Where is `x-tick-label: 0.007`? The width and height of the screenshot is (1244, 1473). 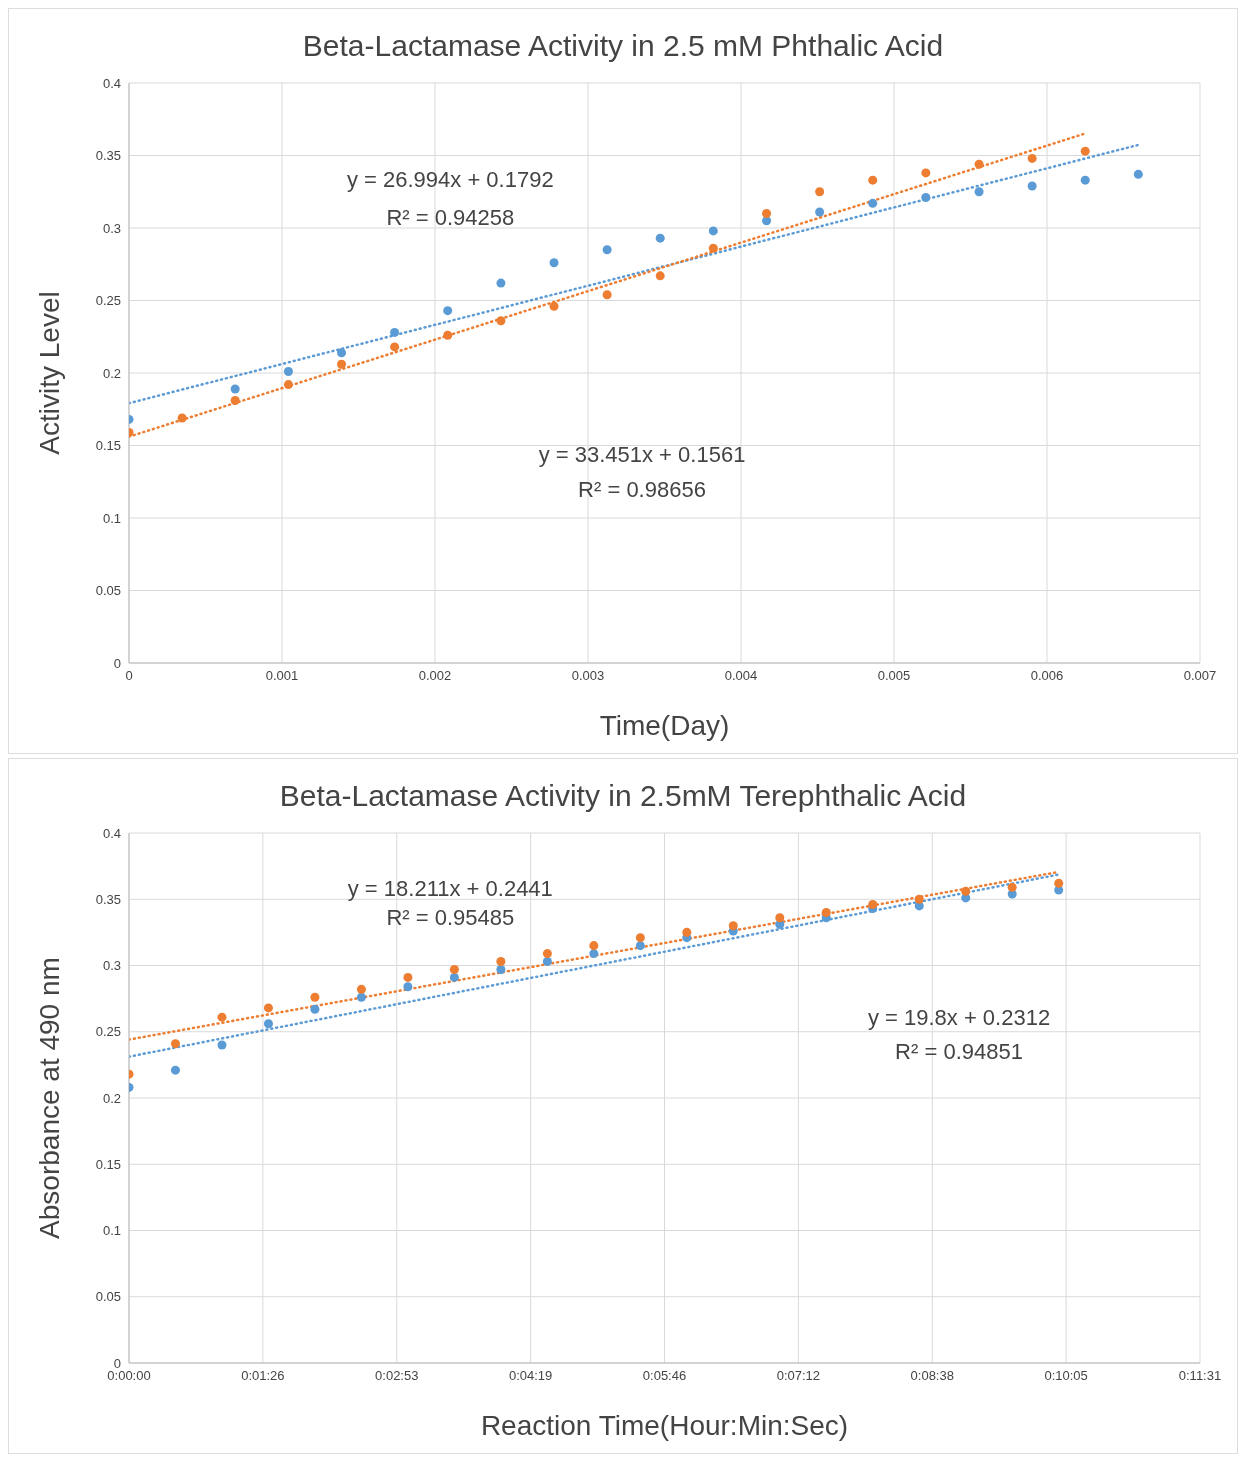
x-tick-label: 0.007 is located at coordinates (1200, 676).